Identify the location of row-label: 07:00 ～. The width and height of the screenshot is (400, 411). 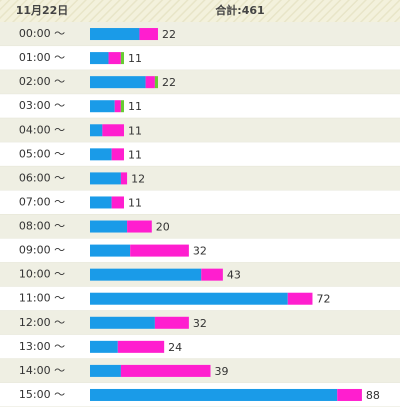
(42, 201).